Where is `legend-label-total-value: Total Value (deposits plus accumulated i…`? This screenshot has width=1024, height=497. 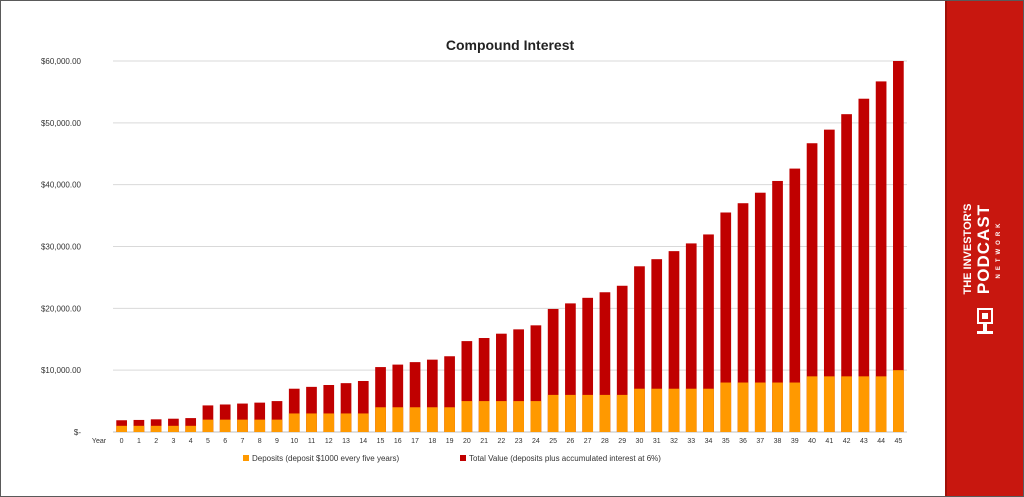
legend-label-total-value: Total Value (deposits plus accumulated i… is located at coordinates (565, 458).